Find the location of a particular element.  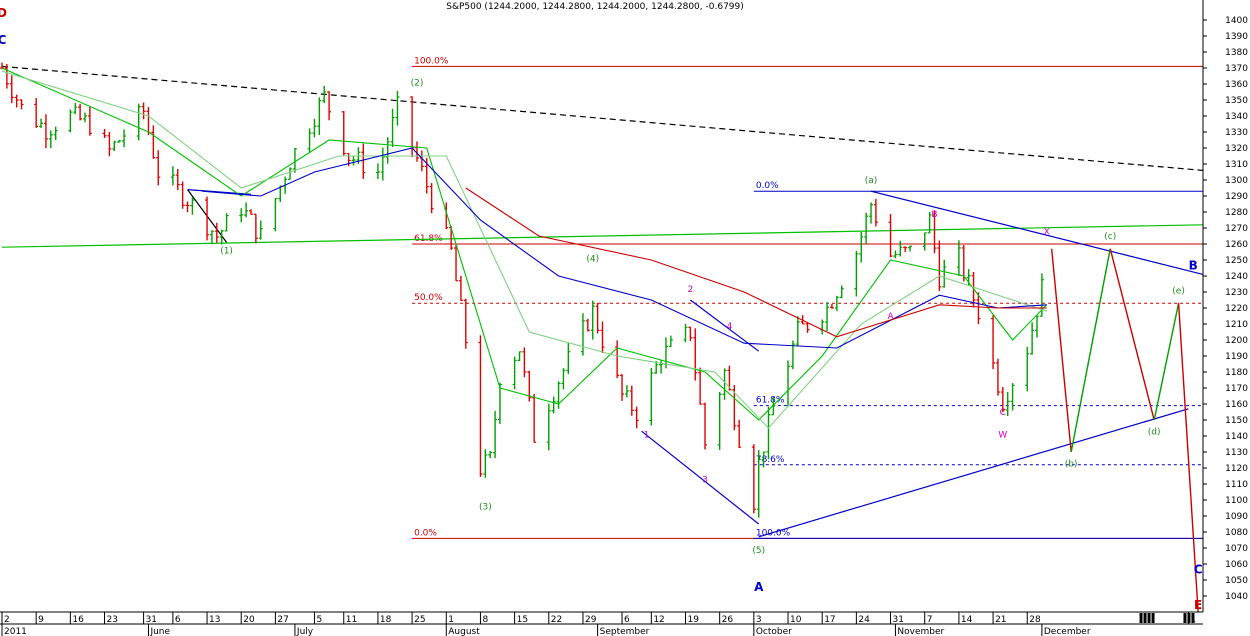

wave-label: (2) is located at coordinates (417, 84).